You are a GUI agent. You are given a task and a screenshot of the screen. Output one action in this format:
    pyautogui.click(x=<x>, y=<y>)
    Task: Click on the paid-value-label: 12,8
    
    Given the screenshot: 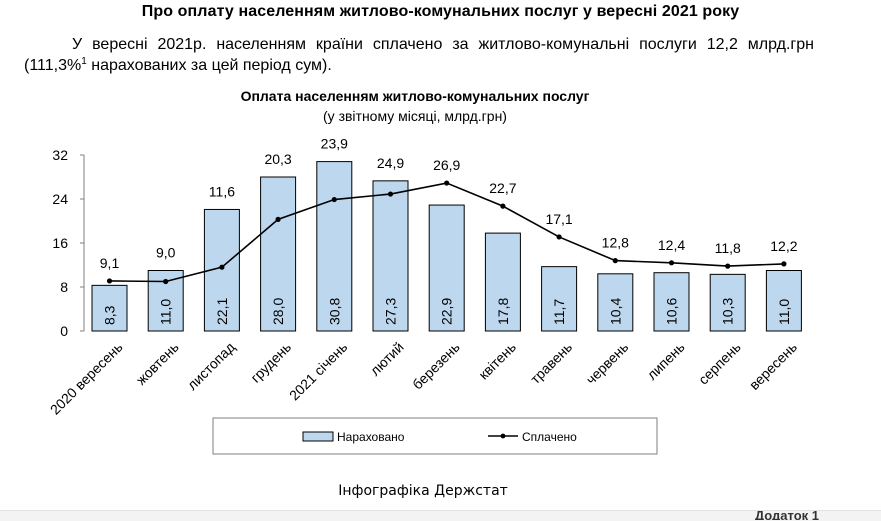 What is the action you would take?
    pyautogui.click(x=615, y=243)
    